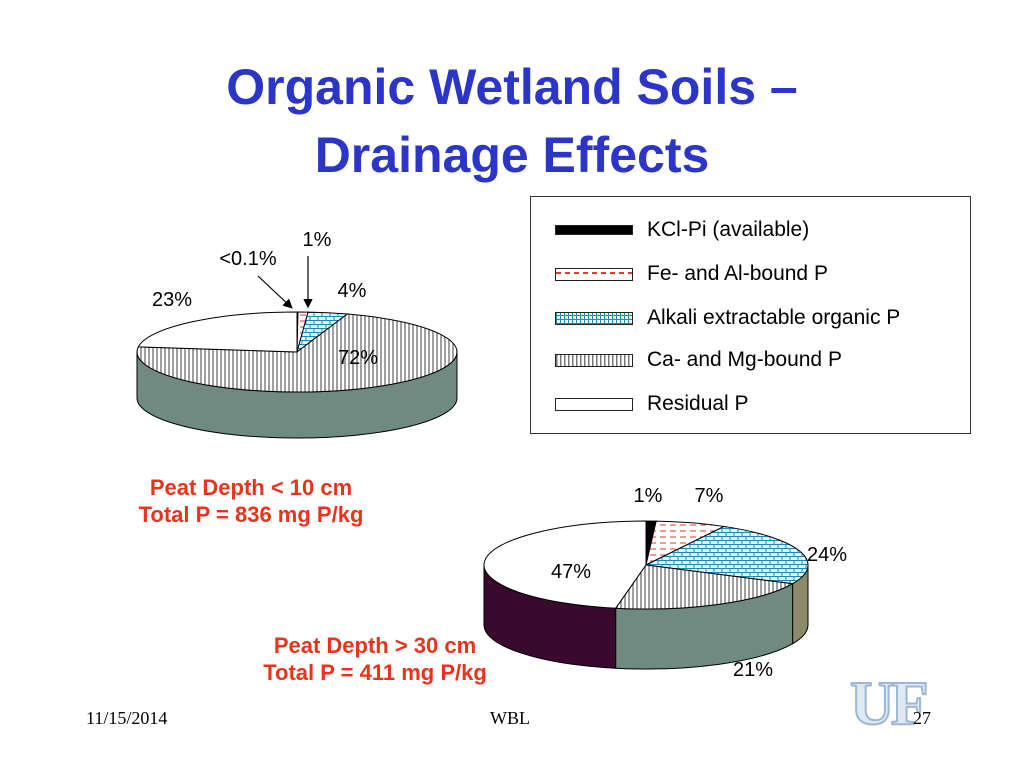  I want to click on pie-chart-deep, so click(646, 595).